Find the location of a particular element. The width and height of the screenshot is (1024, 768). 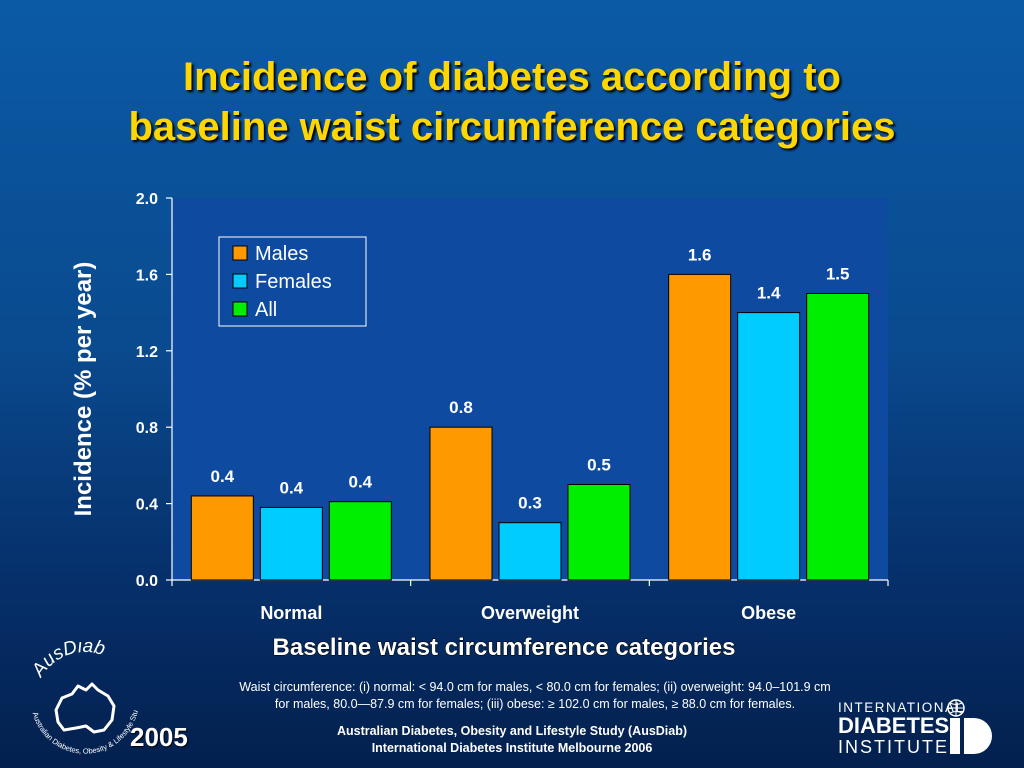

bar-all-obese is located at coordinates (838, 437).